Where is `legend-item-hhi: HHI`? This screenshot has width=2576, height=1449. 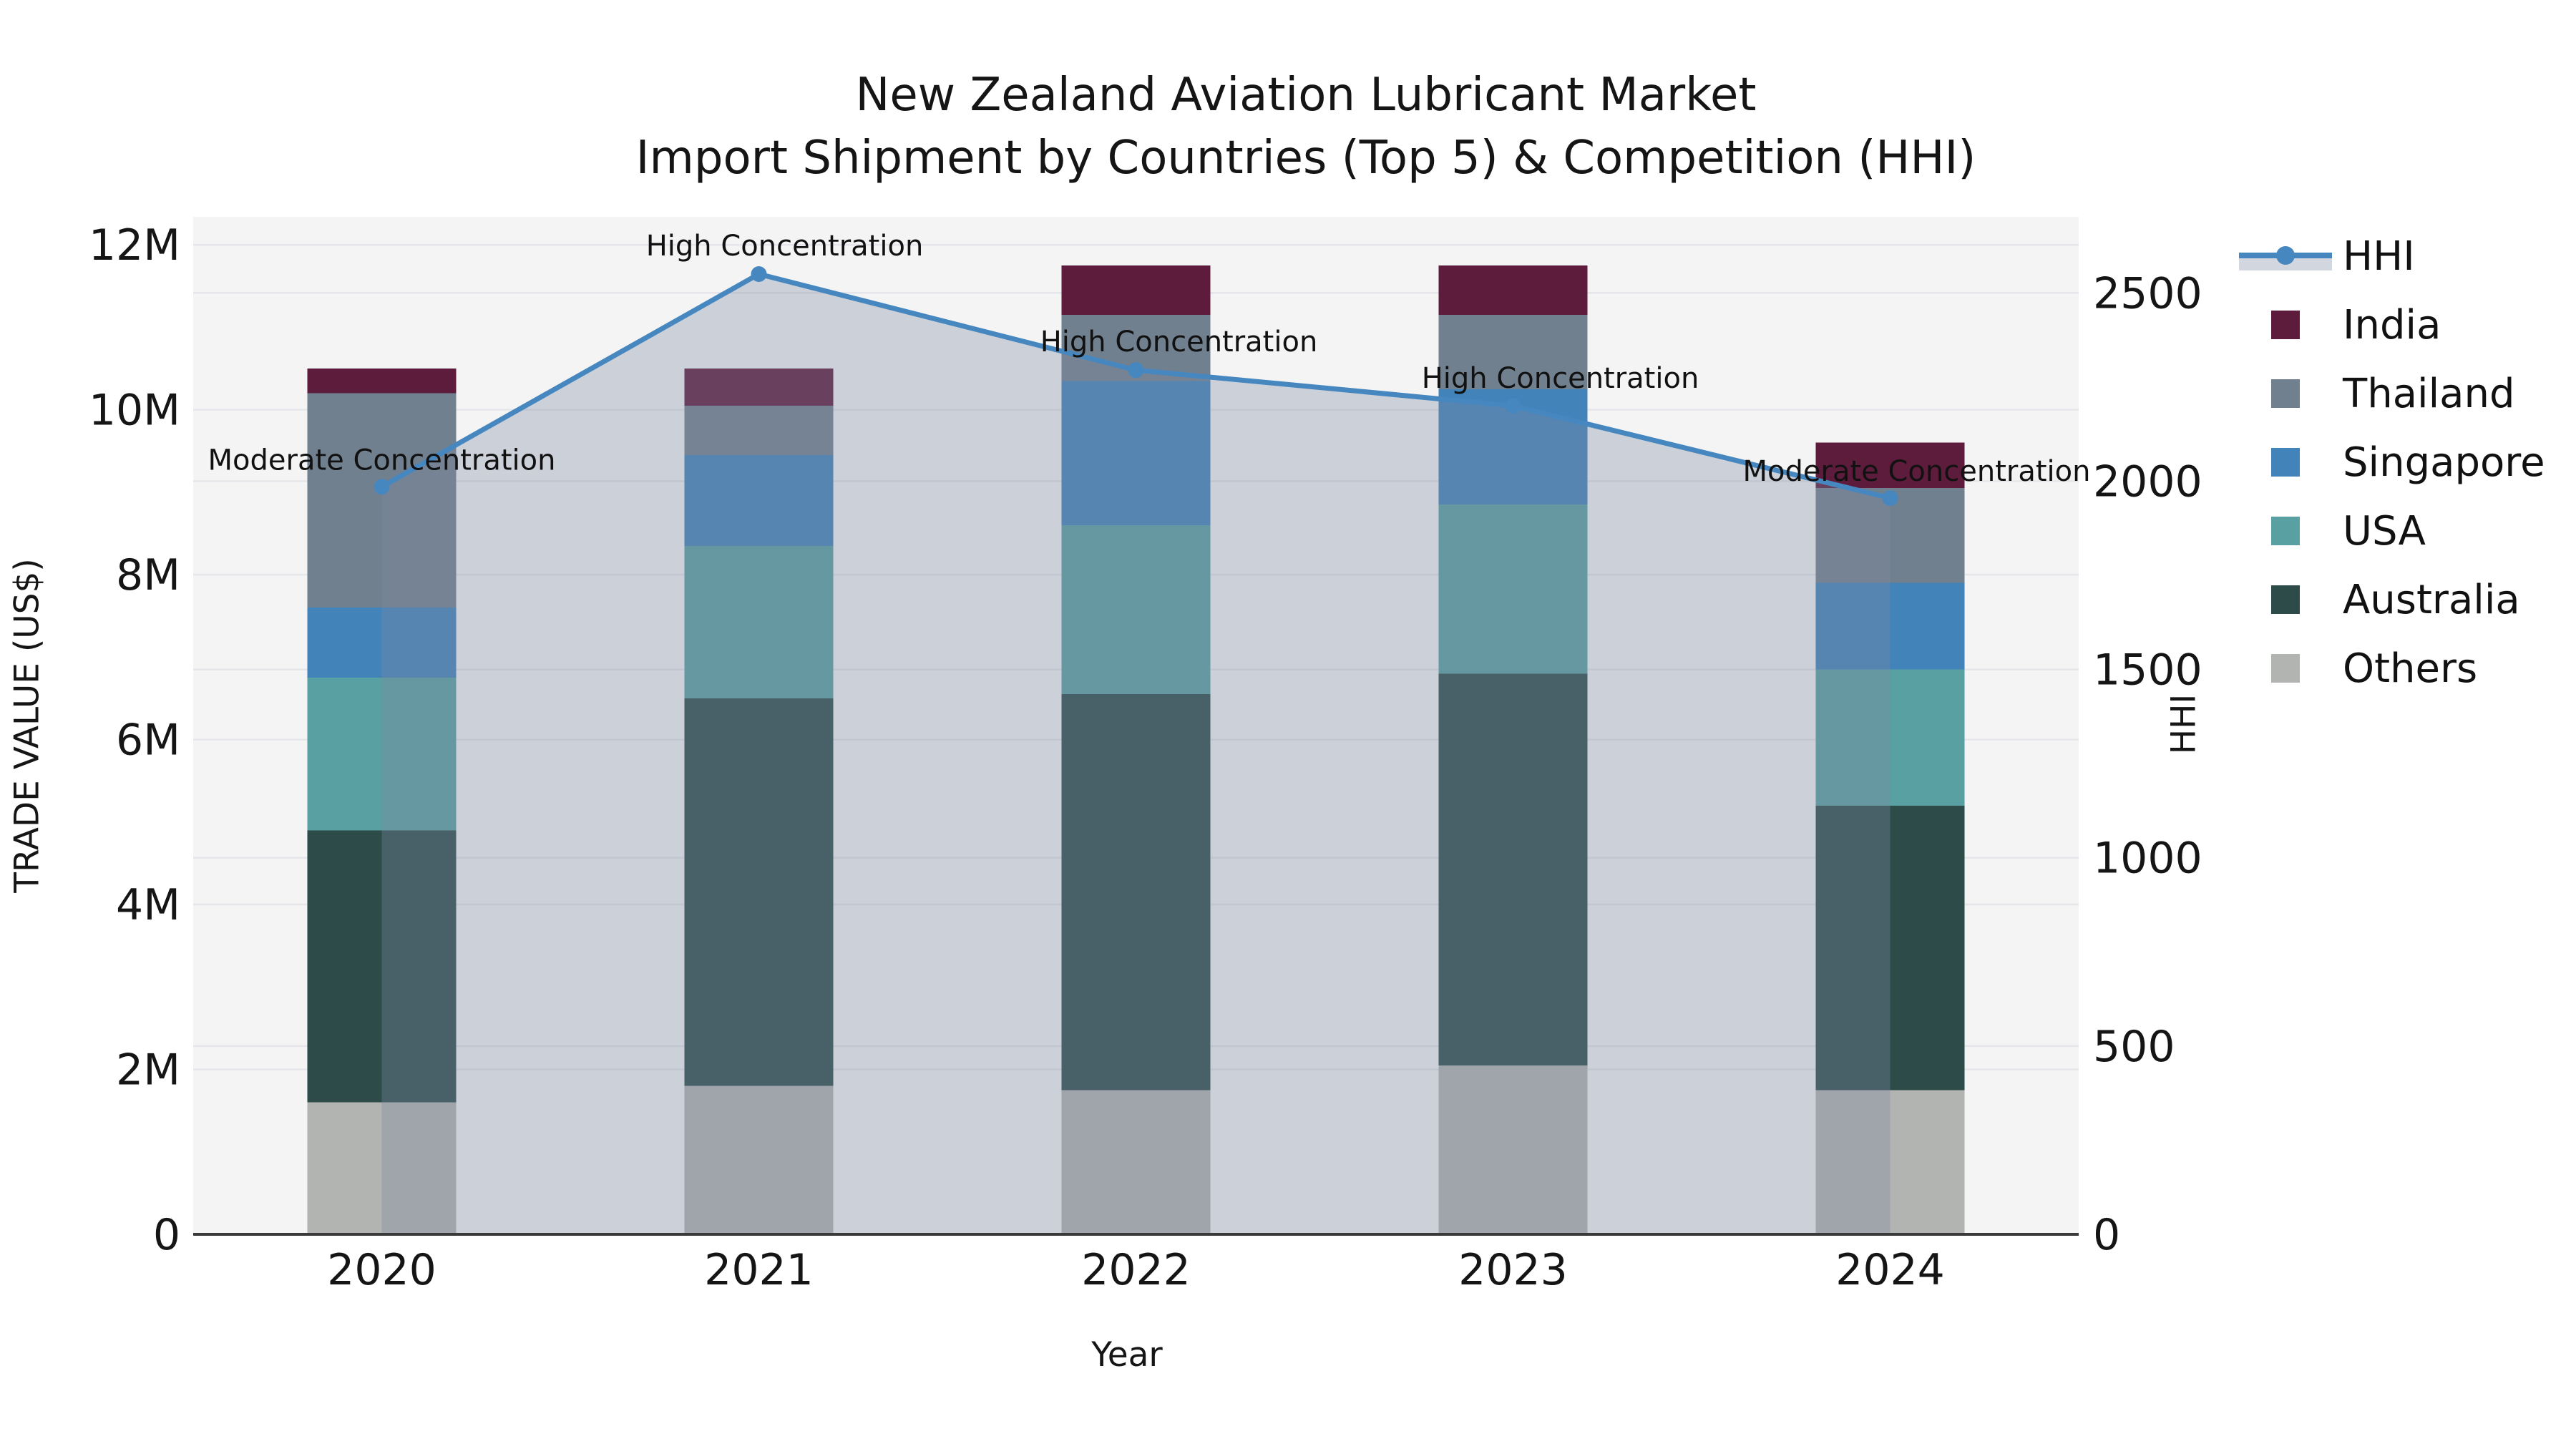 legend-item-hhi: HHI is located at coordinates (2391, 256).